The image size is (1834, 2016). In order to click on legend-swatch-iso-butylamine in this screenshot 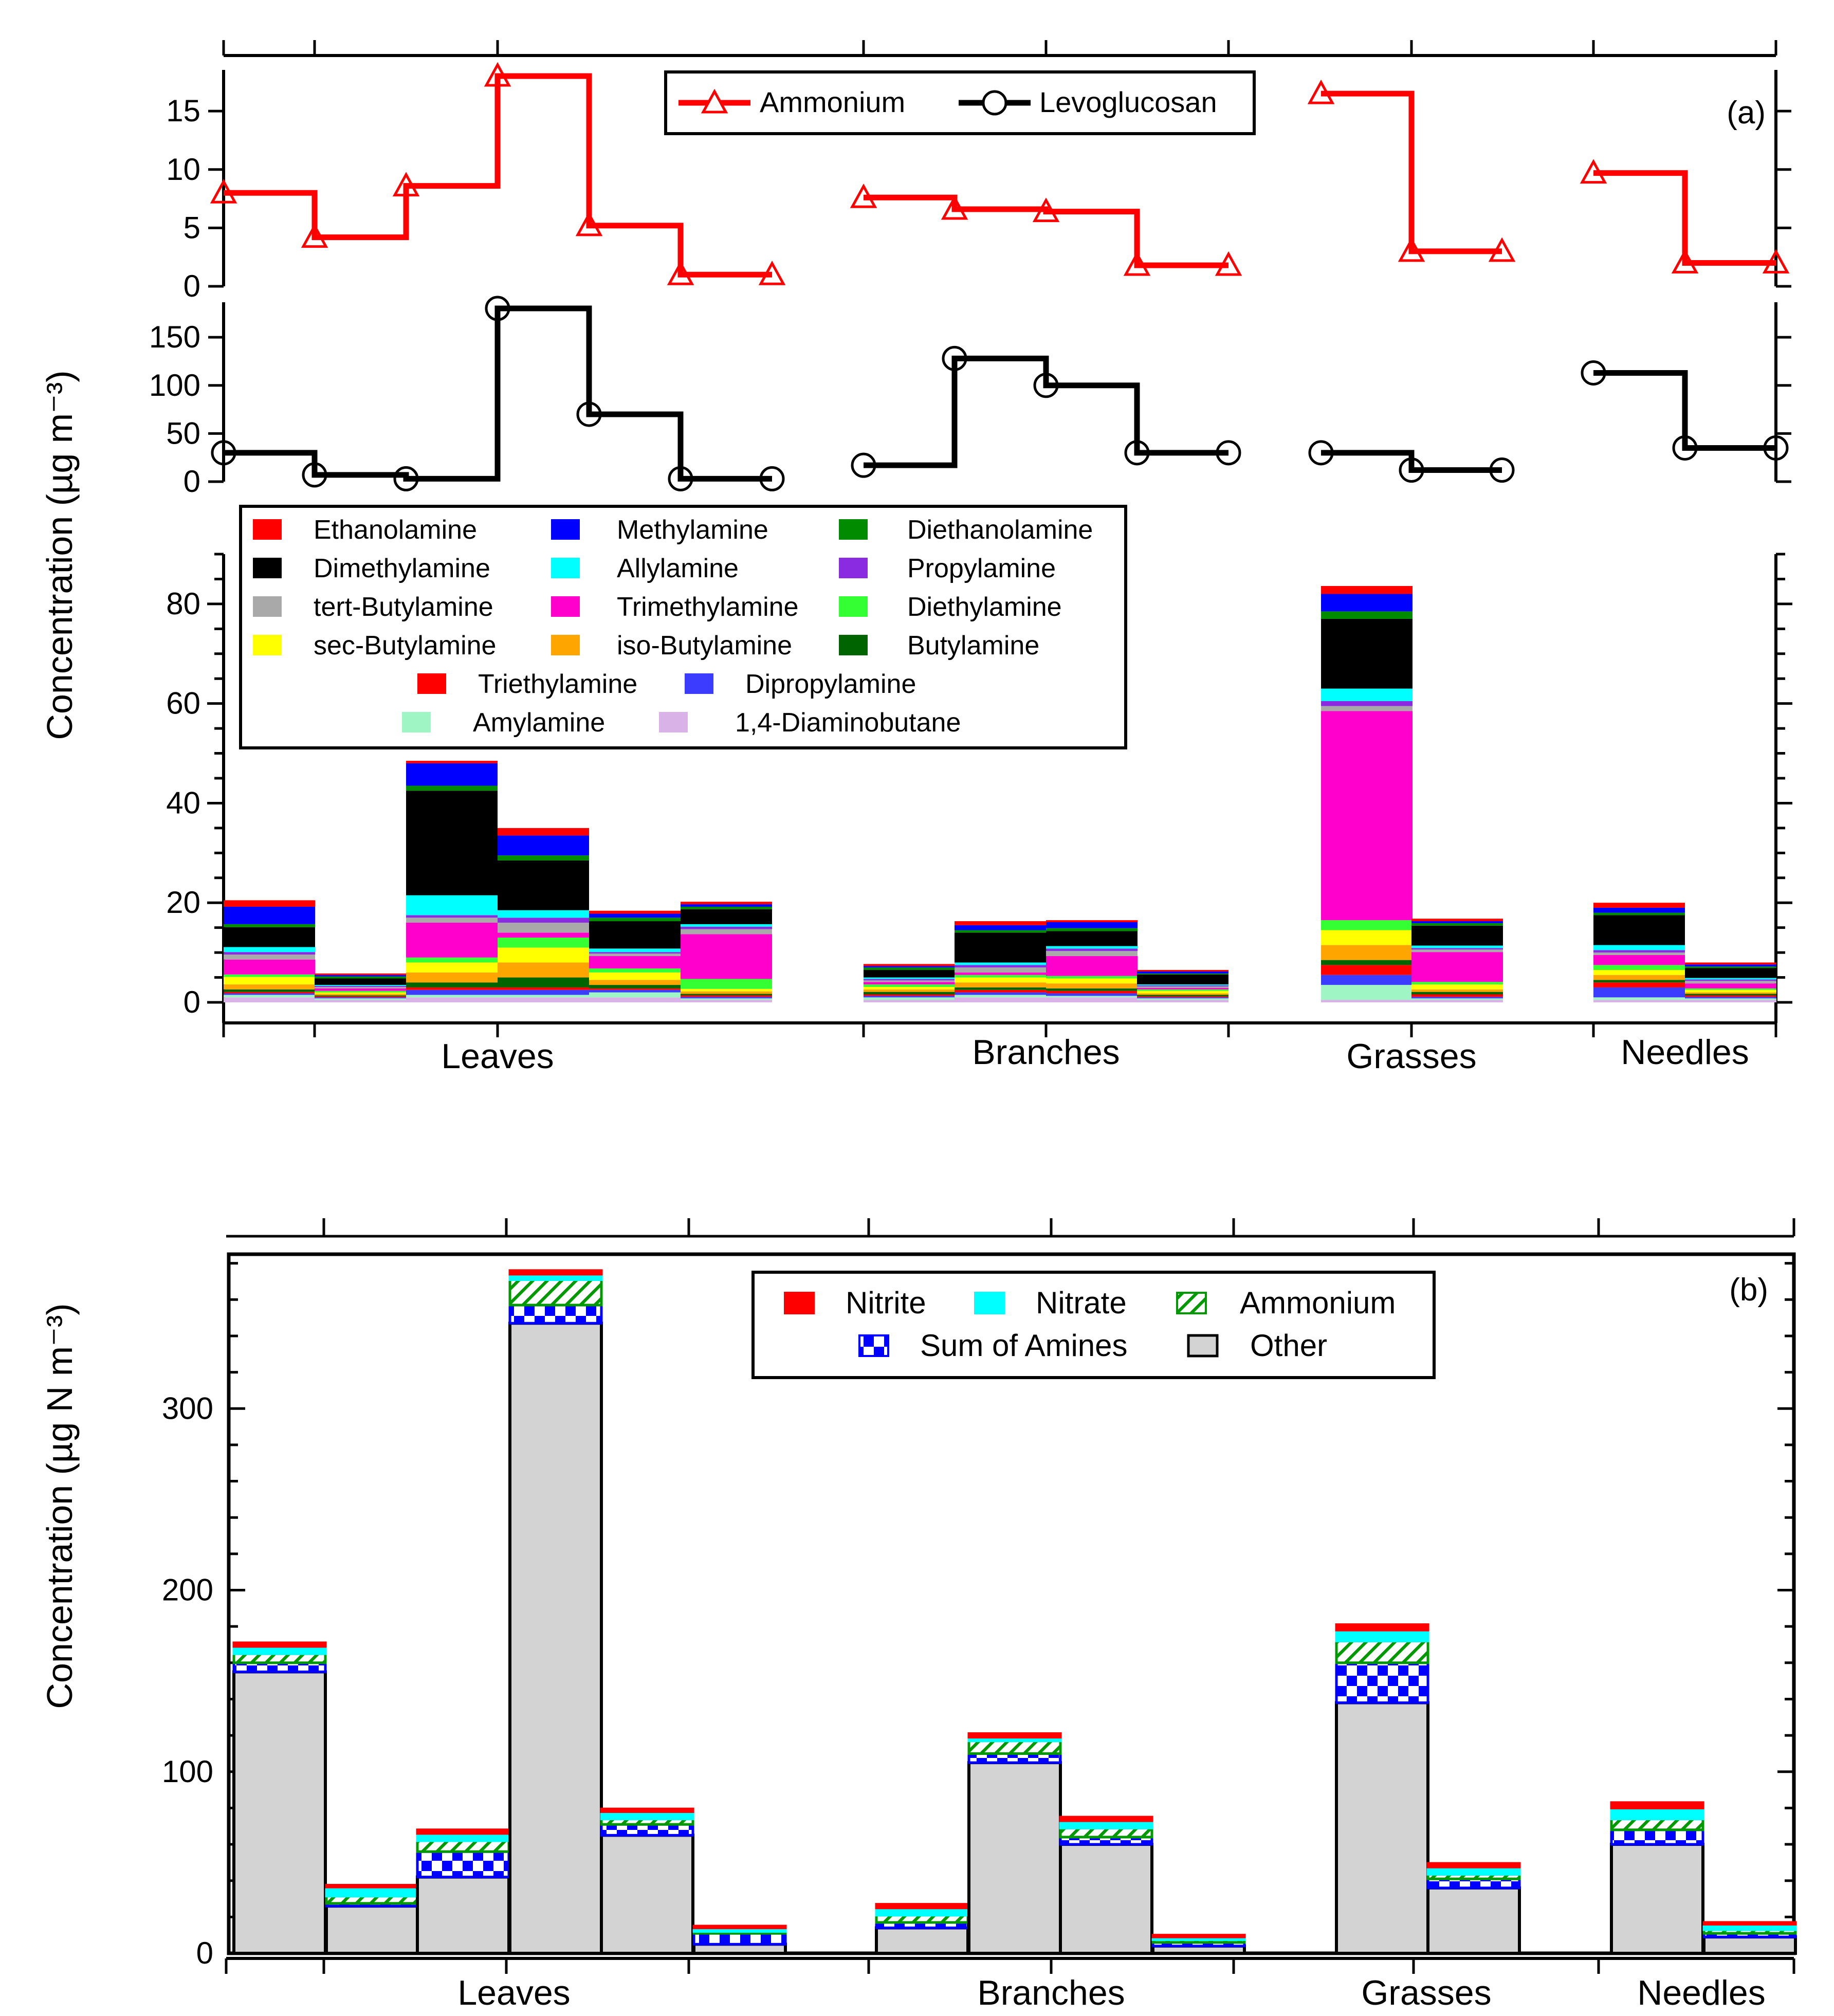, I will do `click(565, 645)`.